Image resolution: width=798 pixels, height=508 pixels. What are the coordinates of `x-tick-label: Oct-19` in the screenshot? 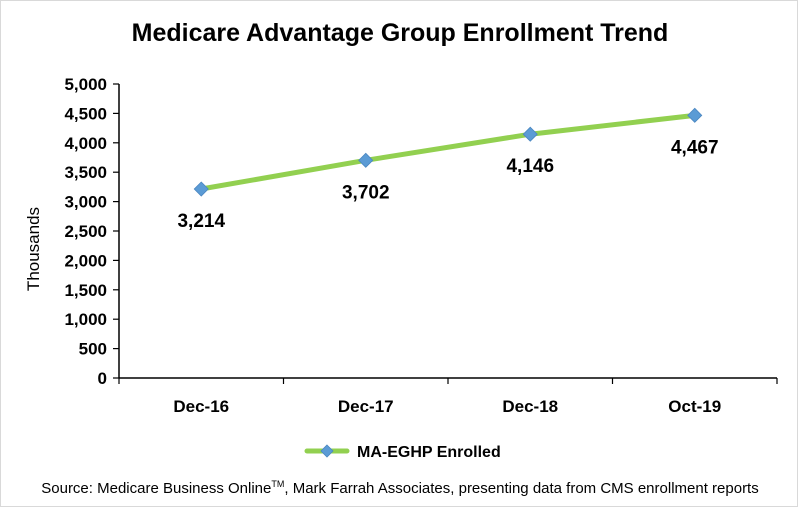 It's located at (694, 406).